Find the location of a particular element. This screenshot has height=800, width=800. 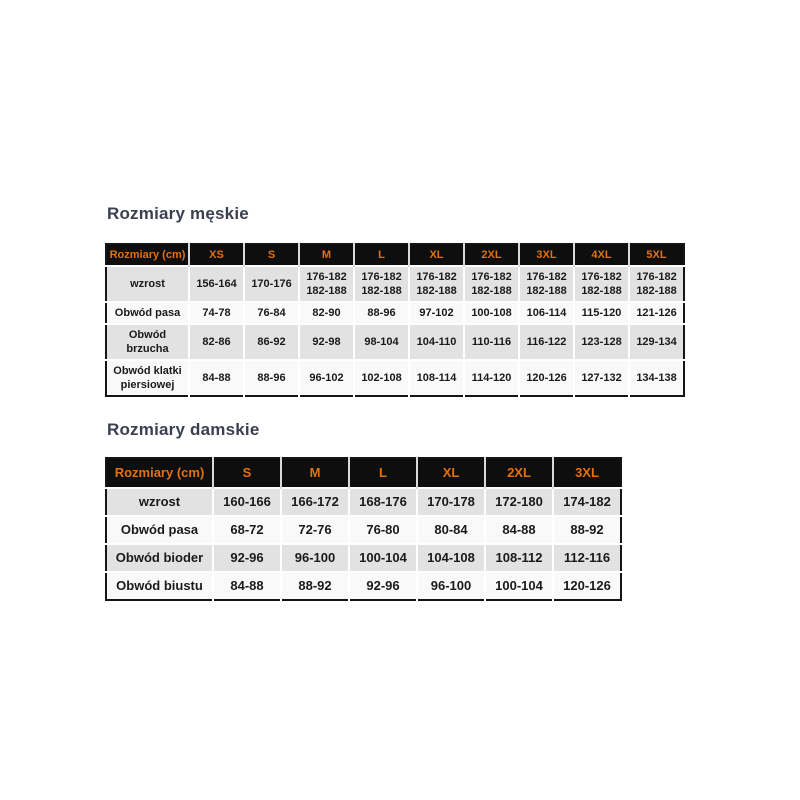

size-column-header: XL is located at coordinates (436, 255).